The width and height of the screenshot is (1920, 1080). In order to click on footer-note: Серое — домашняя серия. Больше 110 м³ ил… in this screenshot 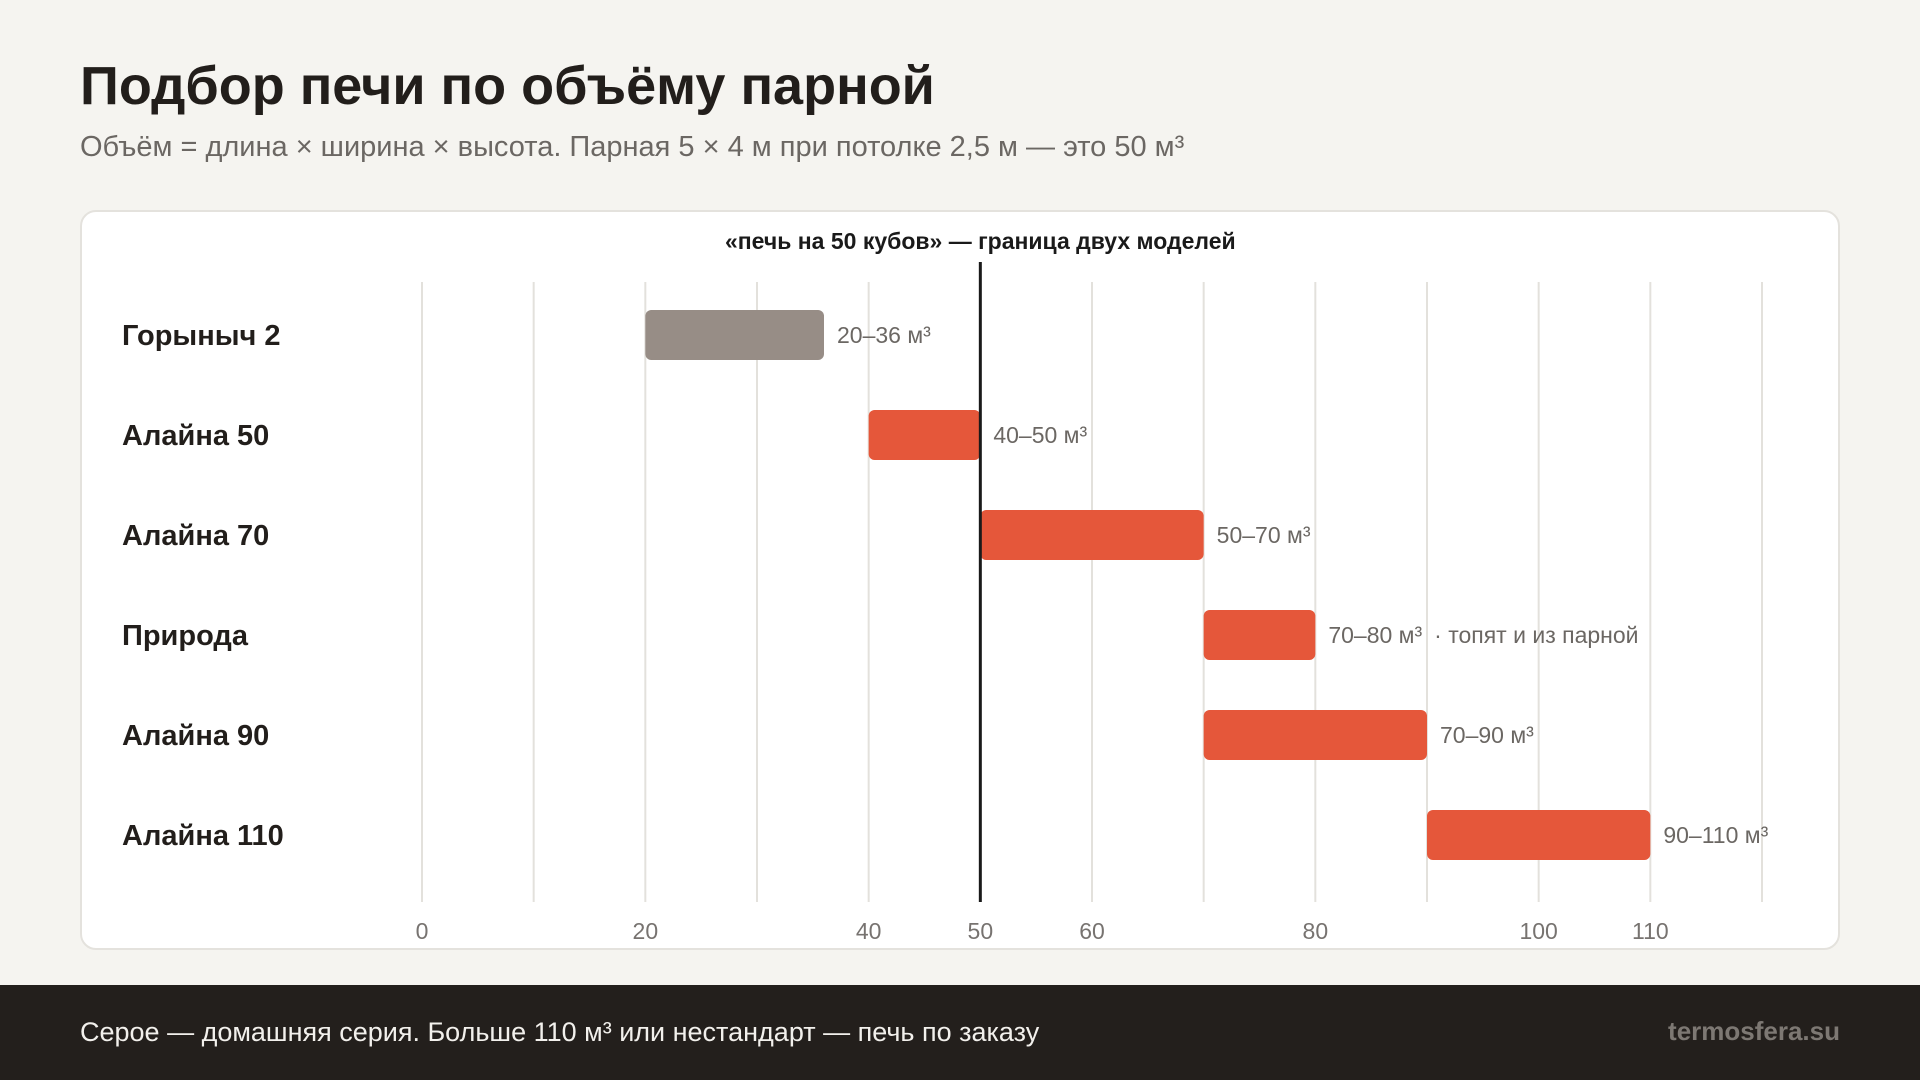, I will do `click(560, 1032)`.